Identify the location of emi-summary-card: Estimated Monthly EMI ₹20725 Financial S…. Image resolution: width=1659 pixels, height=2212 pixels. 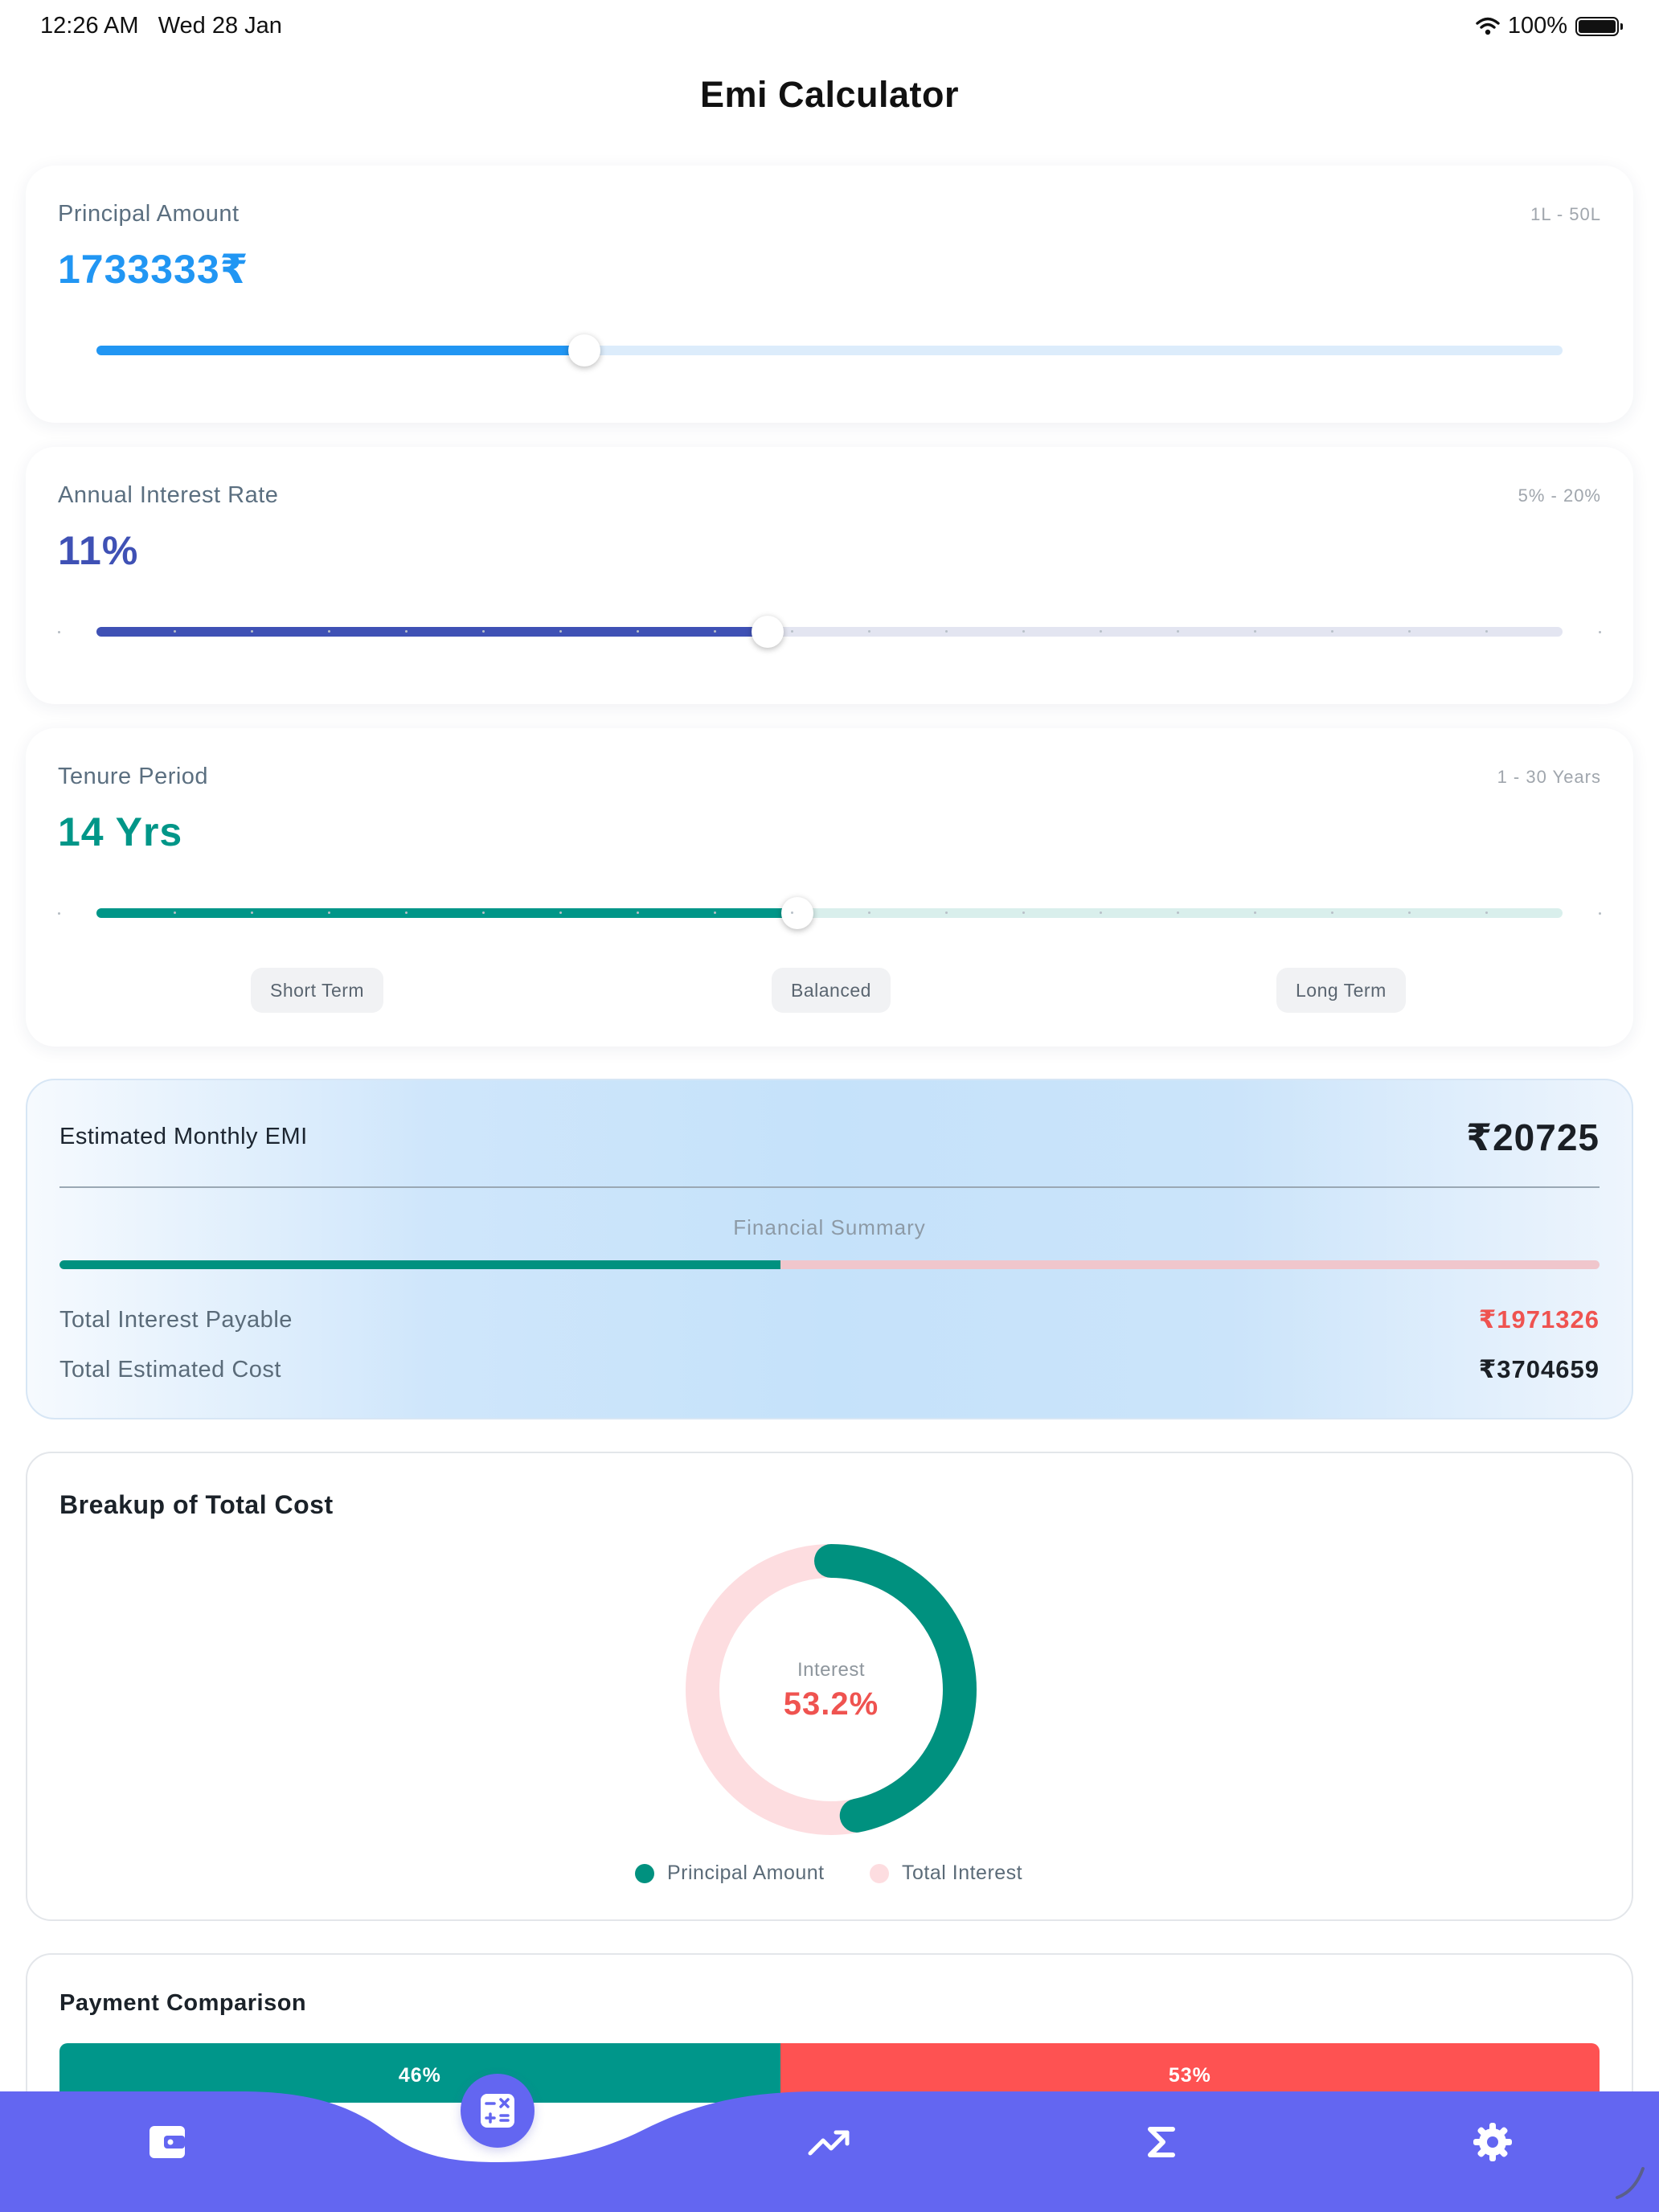
(829, 1249).